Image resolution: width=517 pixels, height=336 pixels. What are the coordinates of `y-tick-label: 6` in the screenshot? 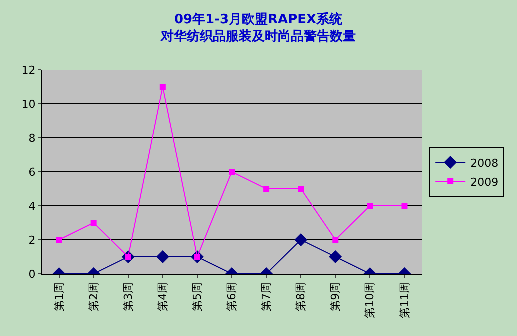 It's located at (32, 172).